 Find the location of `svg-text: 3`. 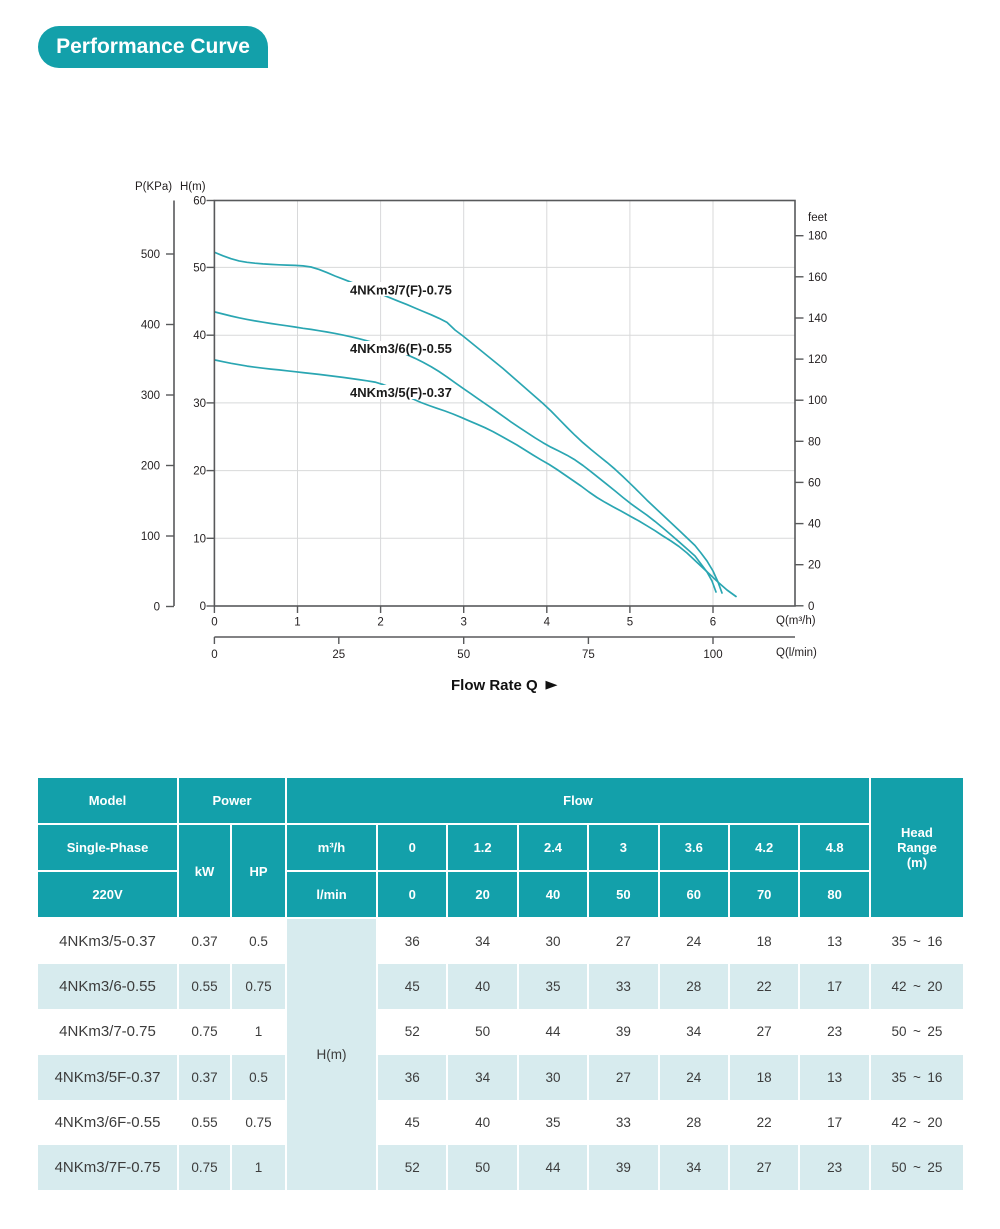

svg-text: 3 is located at coordinates (463, 623).